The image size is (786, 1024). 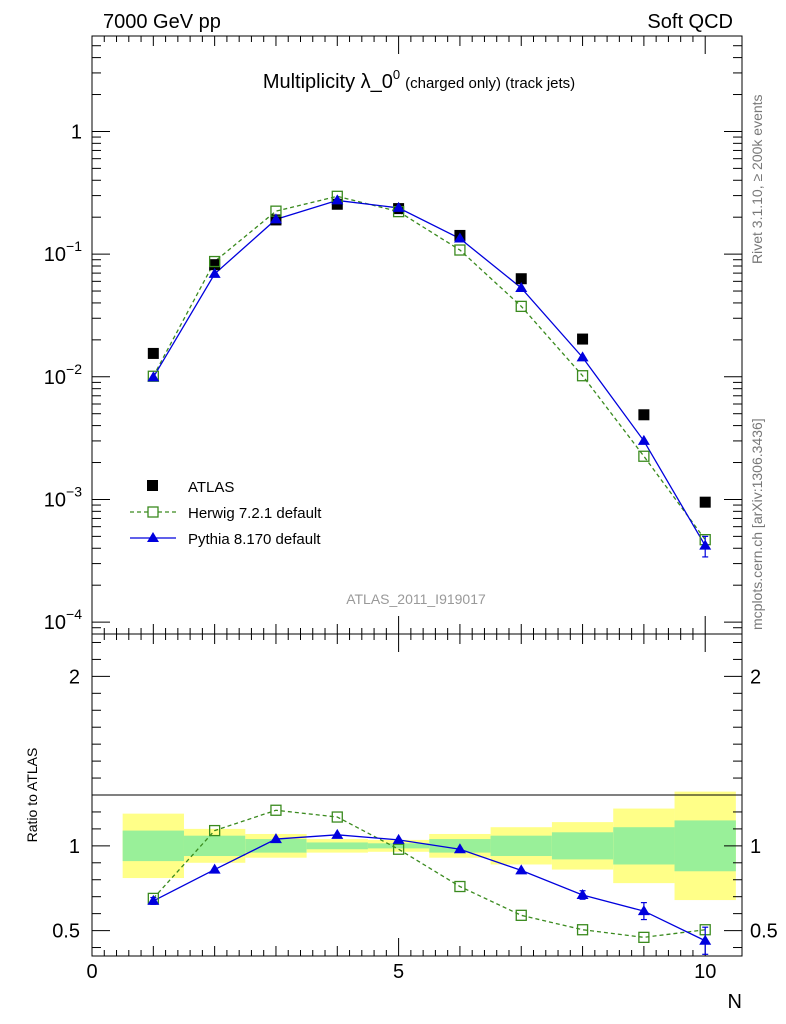 I want to click on ratio-y-tick-label-left: 1, so click(x=74, y=847).